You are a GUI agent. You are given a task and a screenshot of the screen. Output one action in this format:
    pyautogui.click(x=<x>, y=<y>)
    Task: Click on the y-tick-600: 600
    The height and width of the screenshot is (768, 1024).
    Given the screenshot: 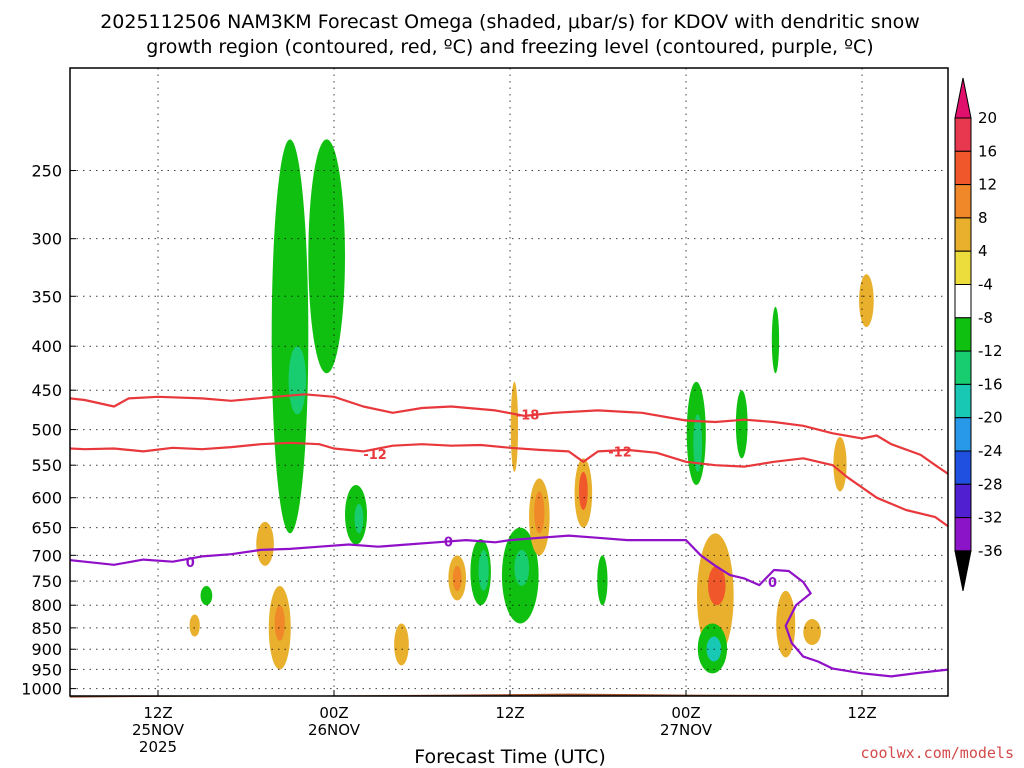 What is the action you would take?
    pyautogui.click(x=46, y=498)
    